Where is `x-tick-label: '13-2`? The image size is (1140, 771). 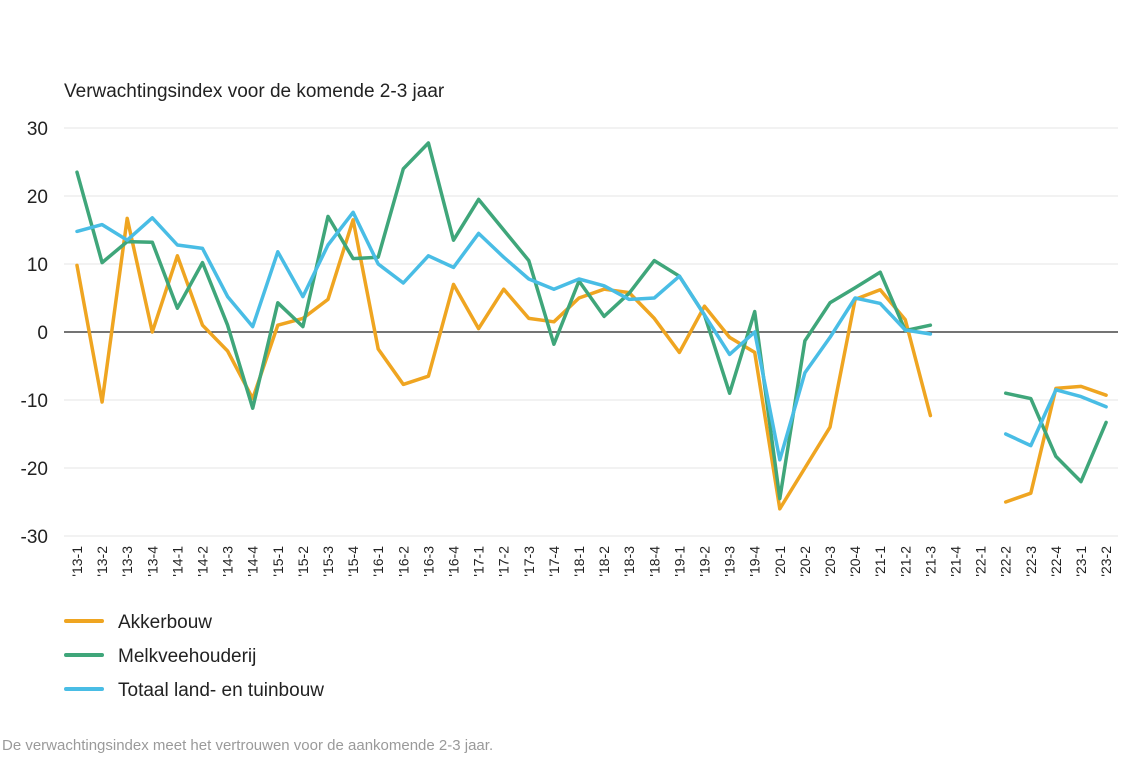
x-tick-label: '13-2 is located at coordinates (102, 561).